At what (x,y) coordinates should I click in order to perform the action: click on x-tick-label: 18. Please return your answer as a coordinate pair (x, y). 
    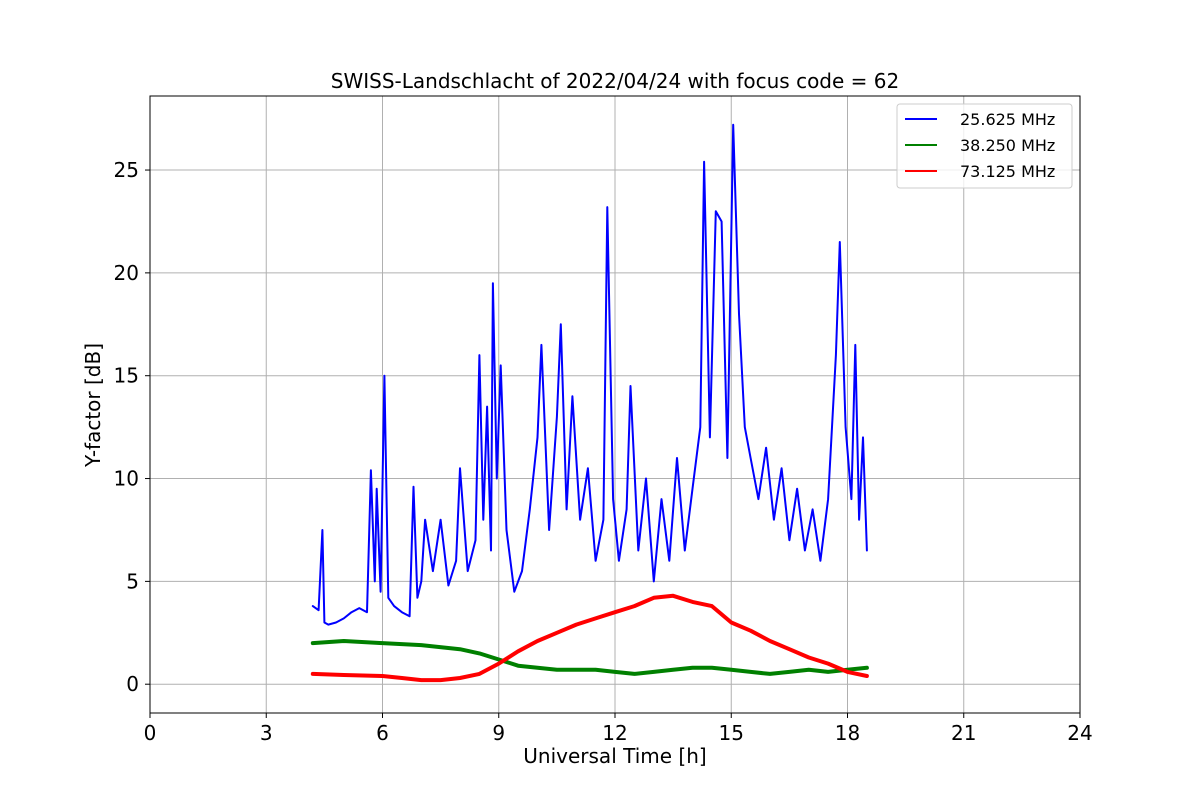
    Looking at the image, I should click on (847, 733).